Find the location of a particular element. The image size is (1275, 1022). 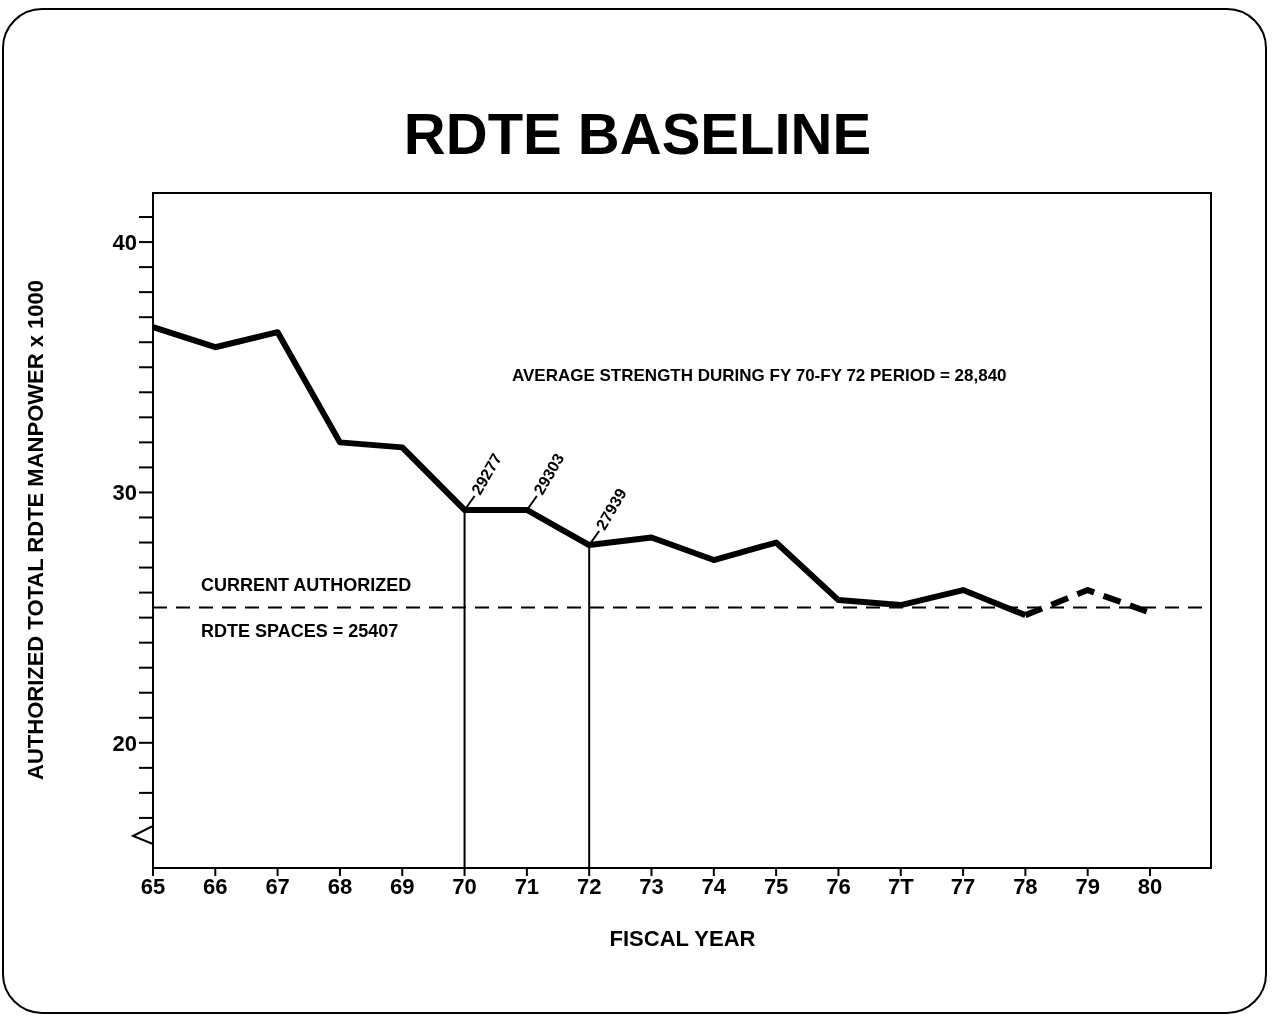

x-tick-label: 75 is located at coordinates (776, 886).